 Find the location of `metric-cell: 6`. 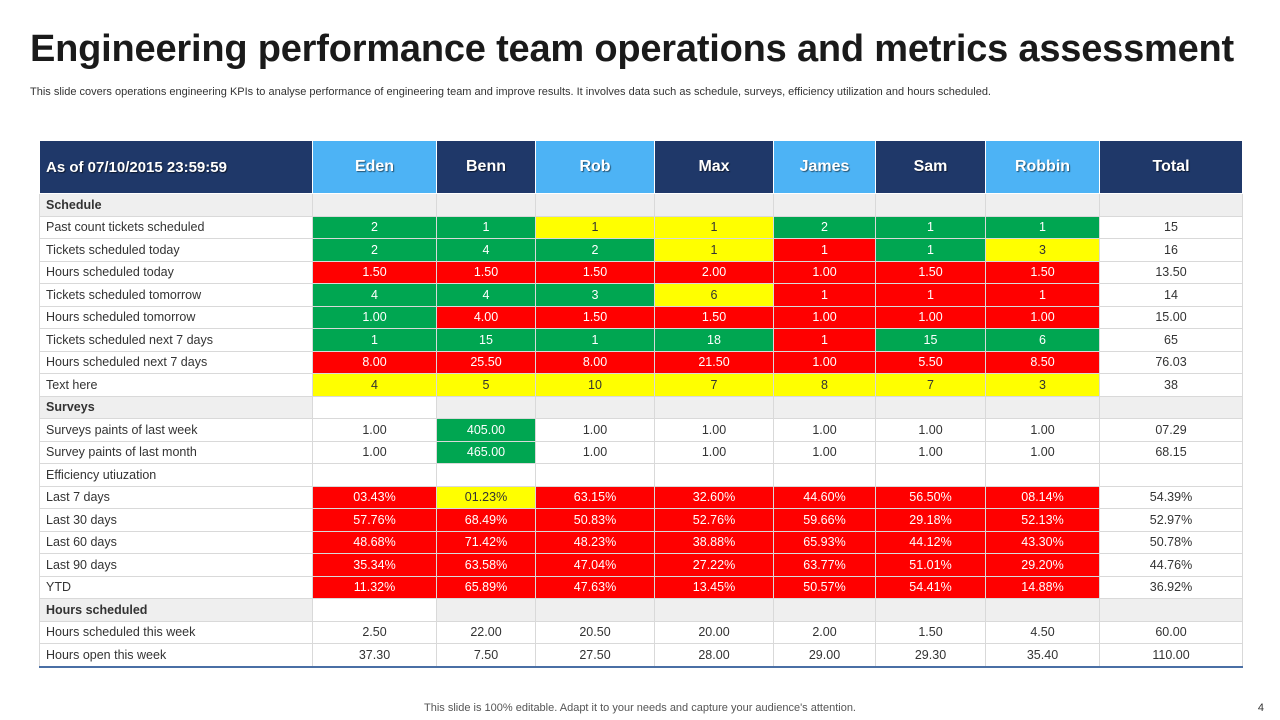

metric-cell: 6 is located at coordinates (714, 295).